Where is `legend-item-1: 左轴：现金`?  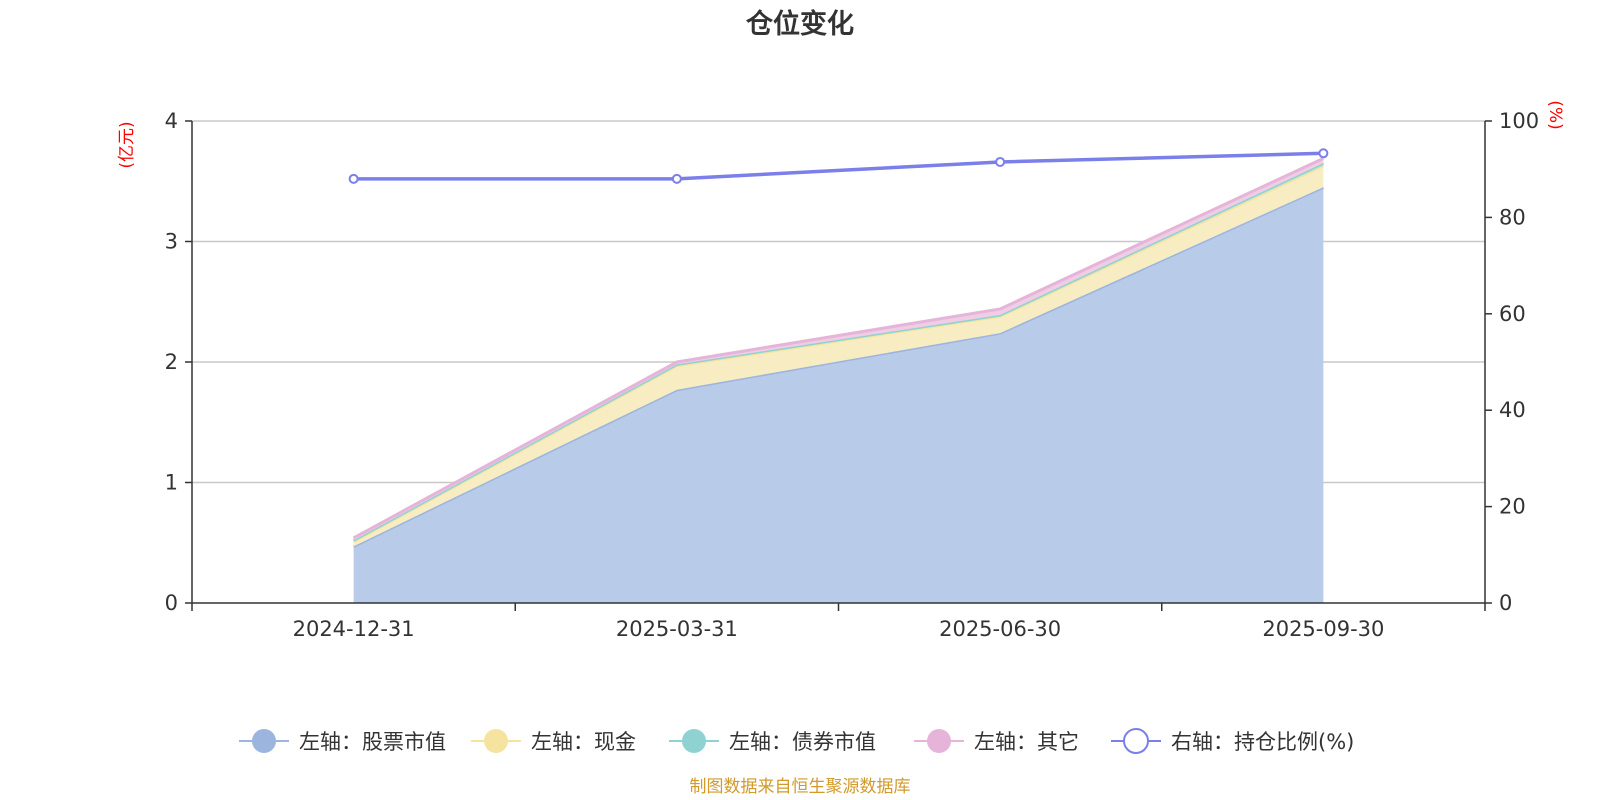
legend-item-1: 左轴：现金 is located at coordinates (553, 741).